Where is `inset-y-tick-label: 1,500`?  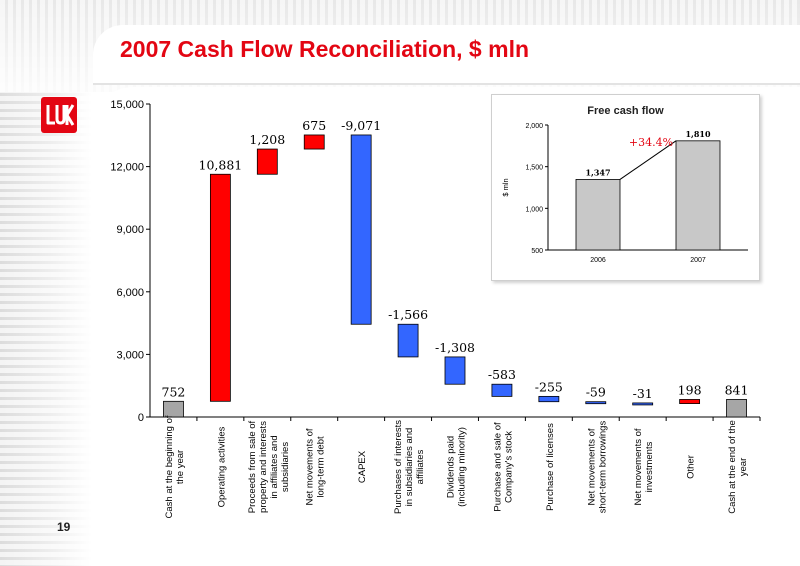
inset-y-tick-label: 1,500 is located at coordinates (534, 168).